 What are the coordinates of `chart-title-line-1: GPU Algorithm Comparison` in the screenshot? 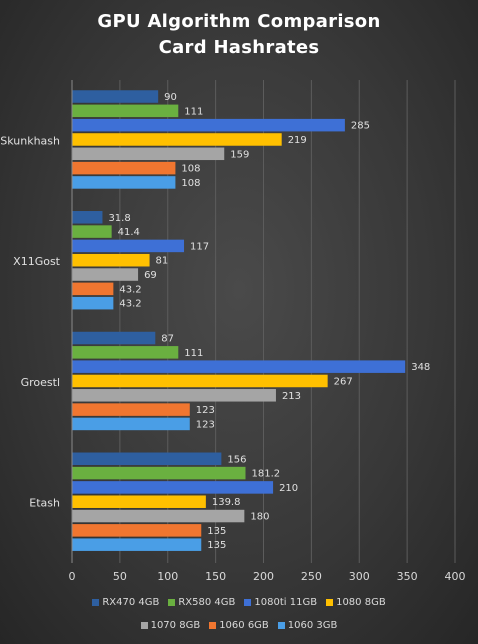 It's located at (239, 21).